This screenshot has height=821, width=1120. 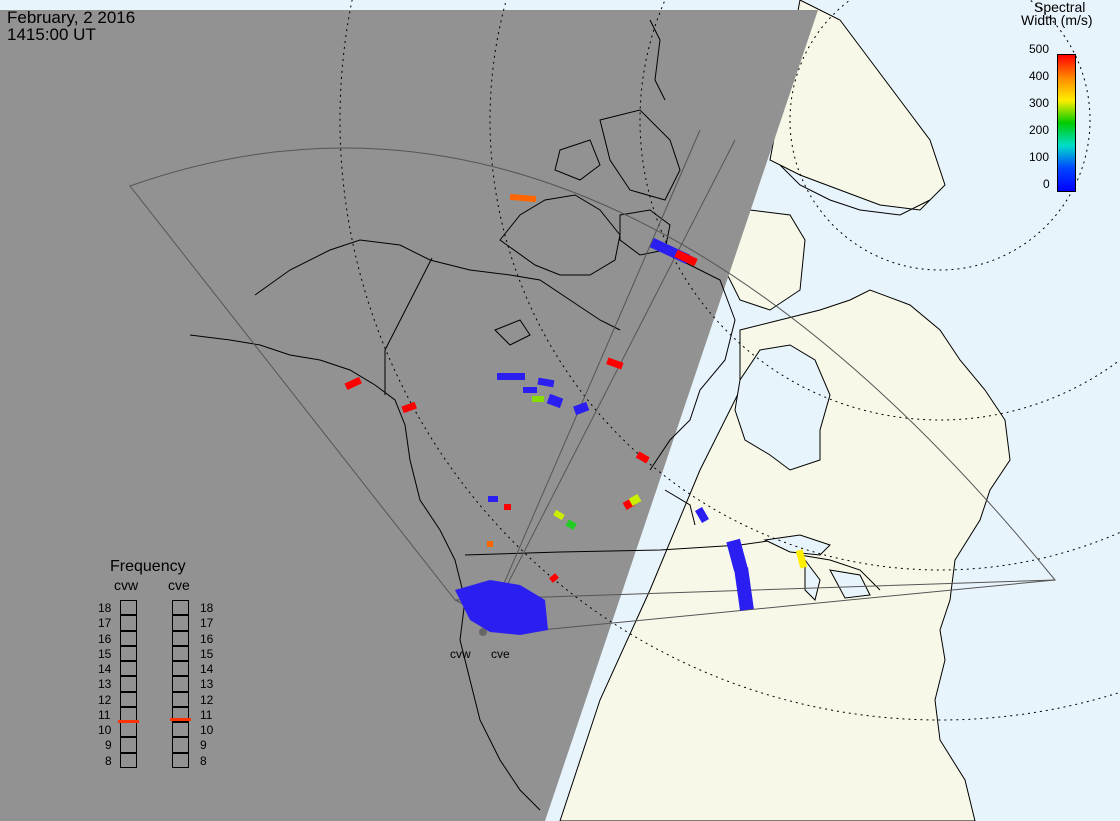 What do you see at coordinates (203, 760) in the screenshot?
I see `frequency-scale-label-right: 8` at bounding box center [203, 760].